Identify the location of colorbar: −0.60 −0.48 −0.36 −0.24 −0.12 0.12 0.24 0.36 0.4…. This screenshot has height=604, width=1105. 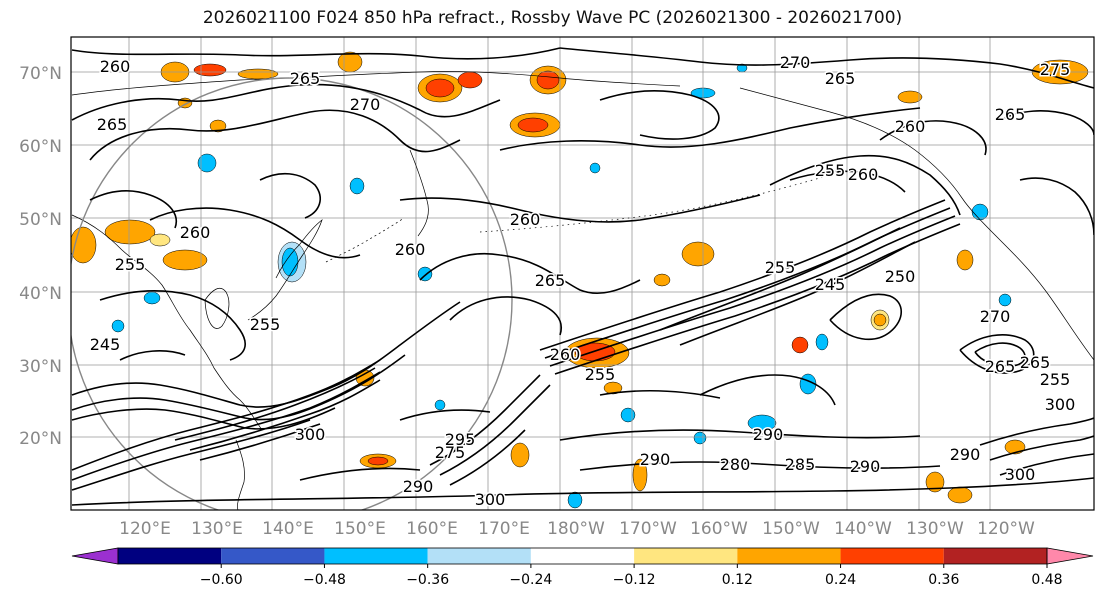
(582, 567).